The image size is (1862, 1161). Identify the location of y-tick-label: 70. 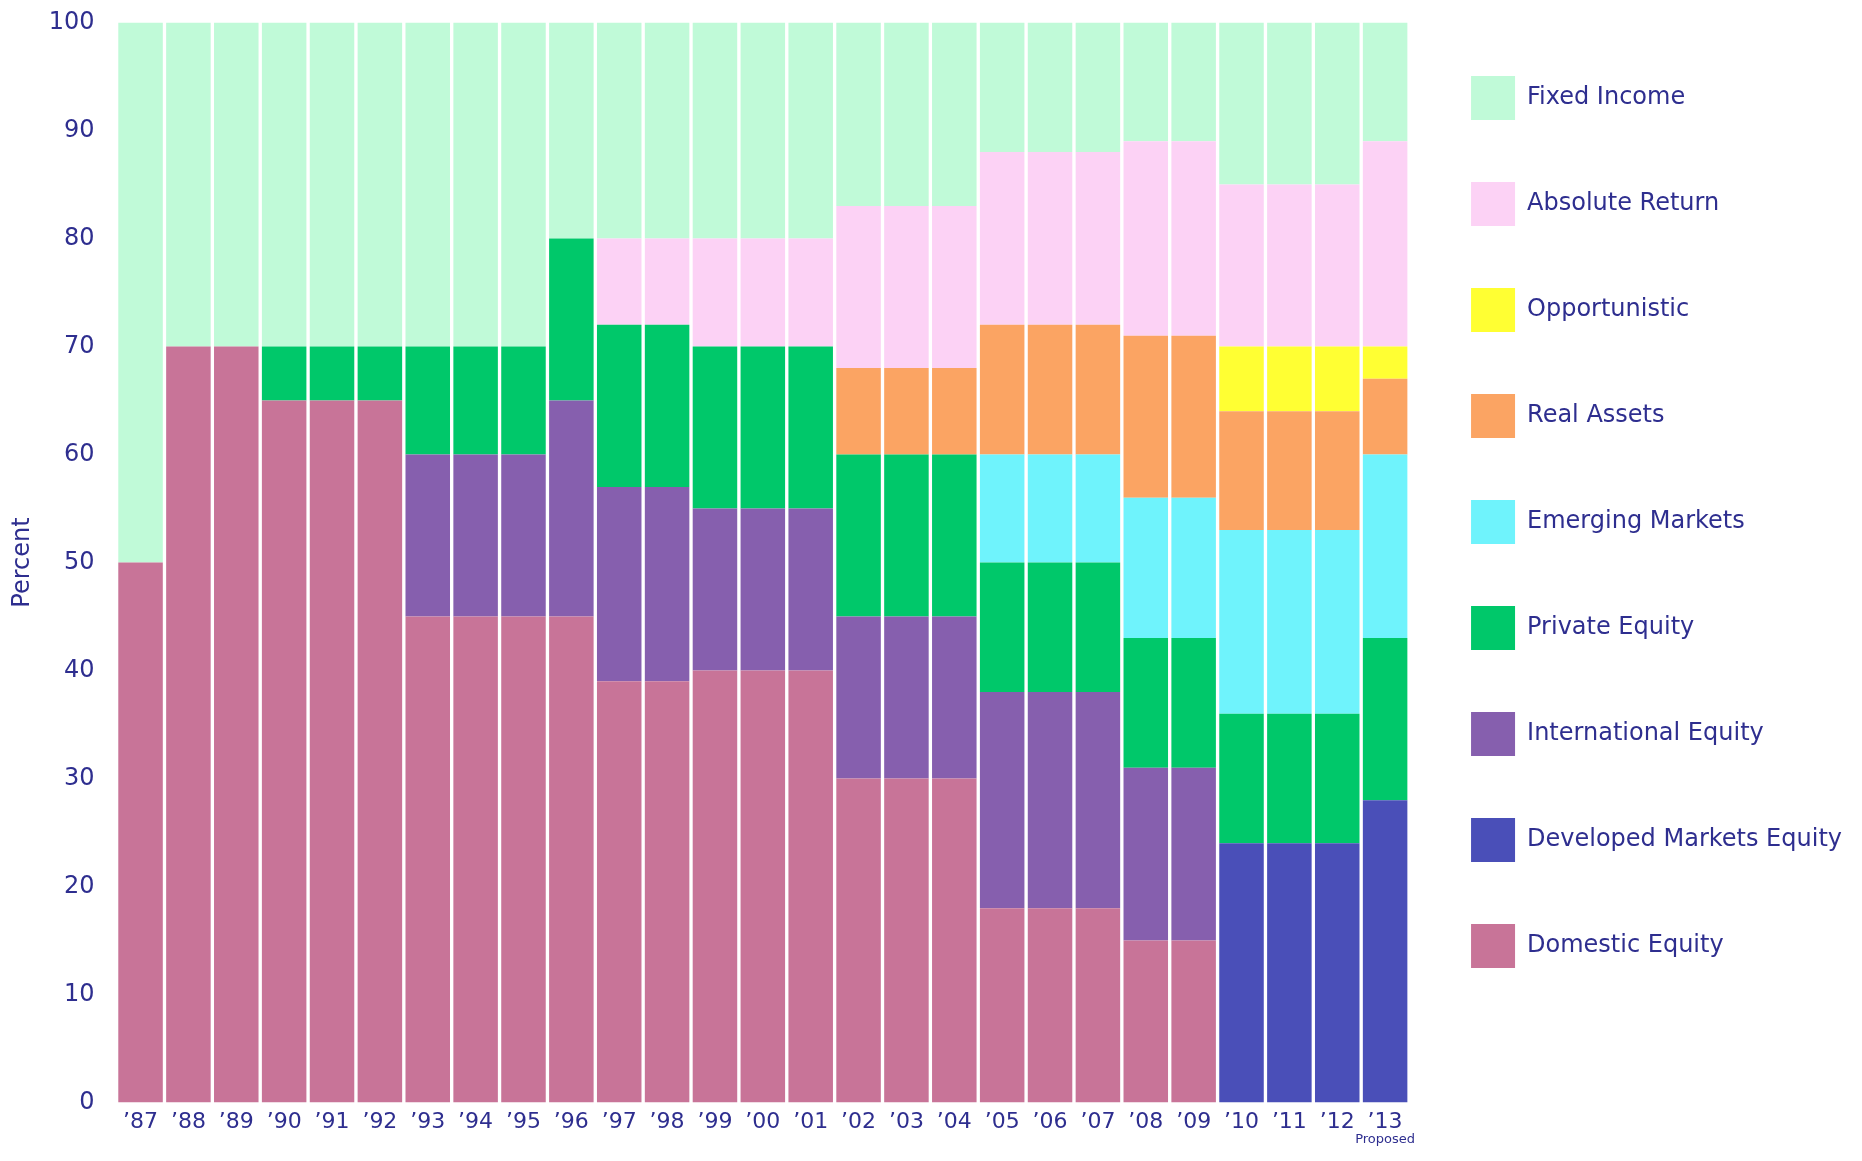
(79, 344).